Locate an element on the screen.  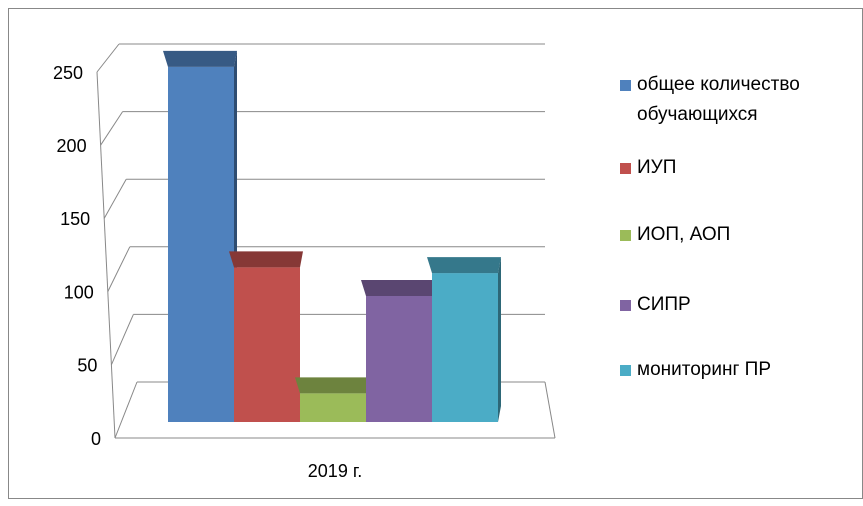
legend-item: общее количество обучающихся is located at coordinates (737, 100).